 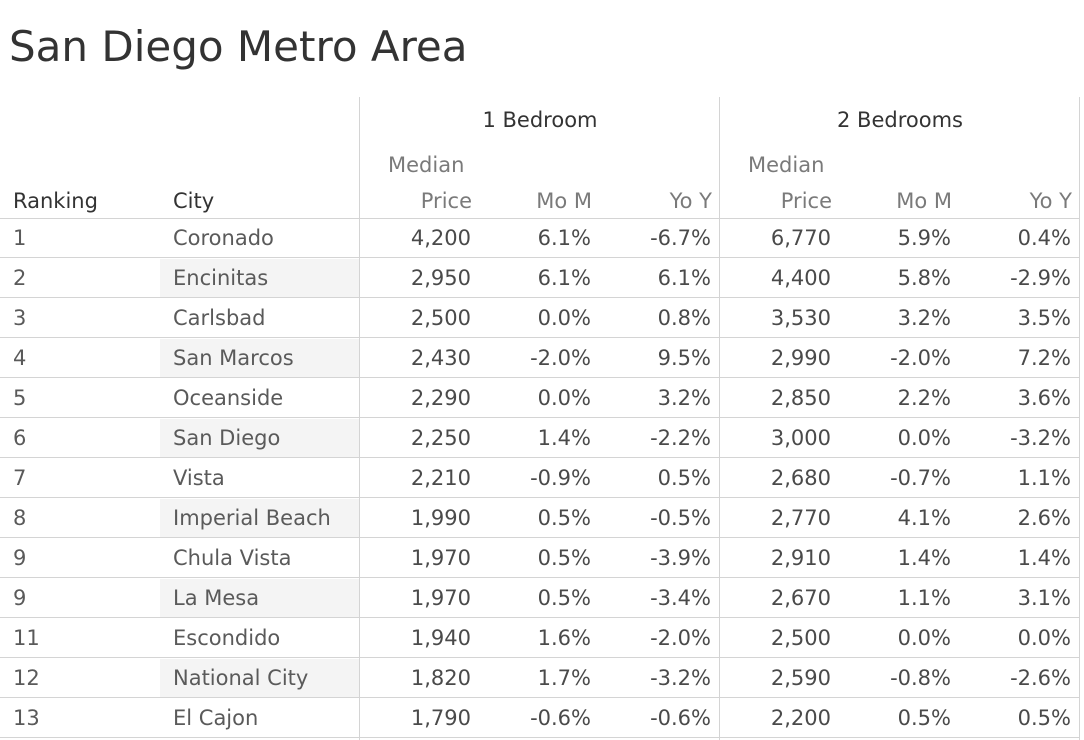 I want to click on yoy-1br-cell: -3.4%, so click(x=680, y=598).